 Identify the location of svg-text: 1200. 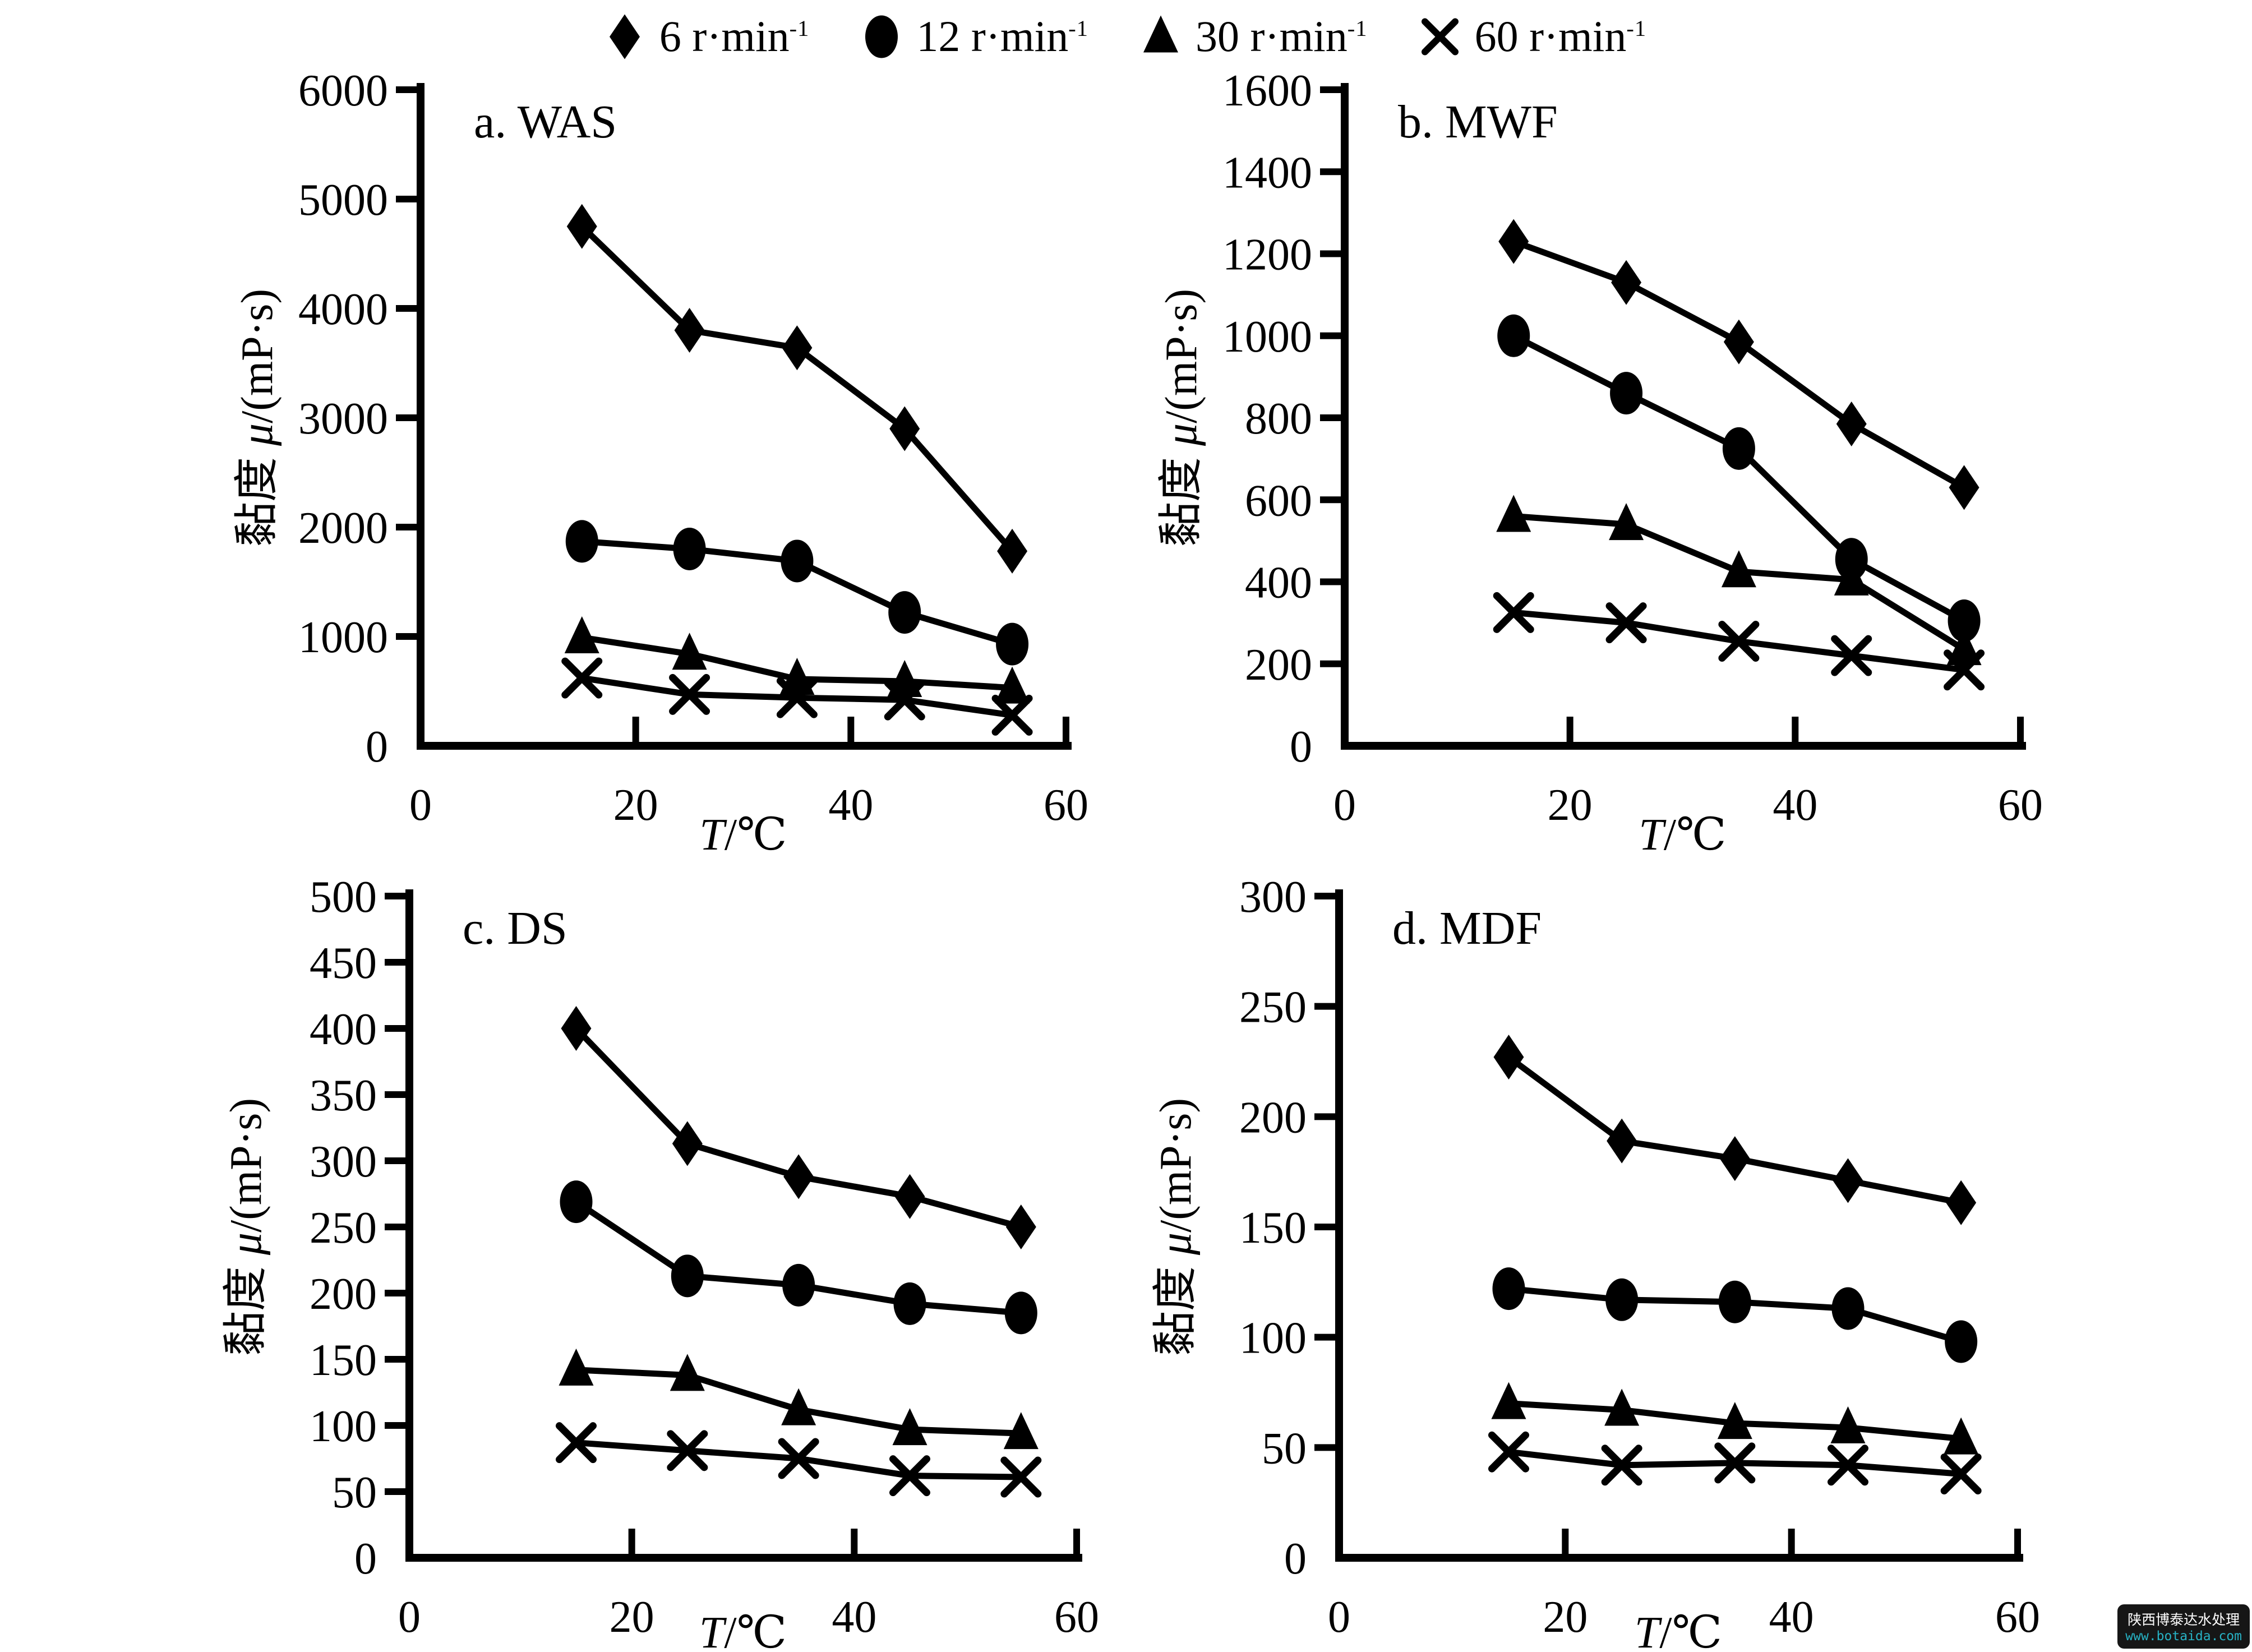
(1267, 255).